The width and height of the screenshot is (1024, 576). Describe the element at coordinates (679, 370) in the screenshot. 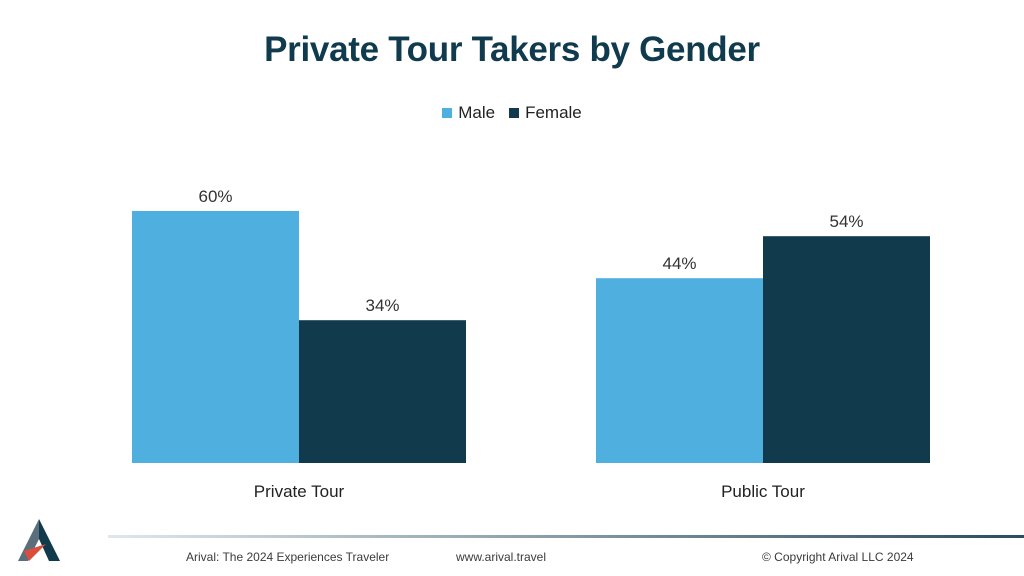

I see `bar-public-tour-male` at that location.